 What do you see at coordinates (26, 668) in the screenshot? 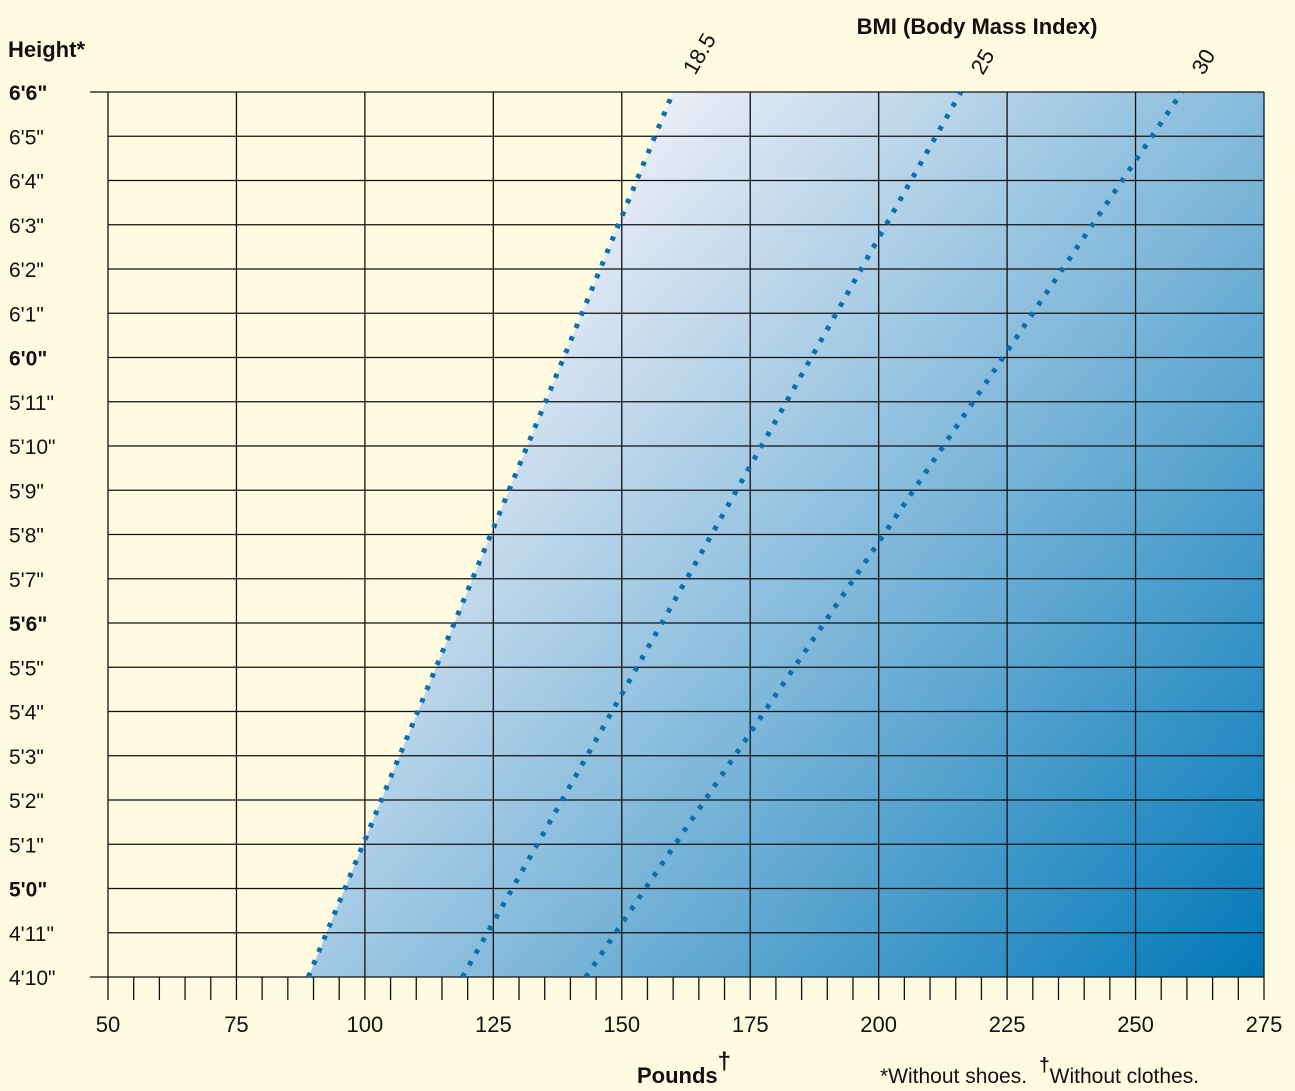
I see `y-tick-label: 5'5"` at bounding box center [26, 668].